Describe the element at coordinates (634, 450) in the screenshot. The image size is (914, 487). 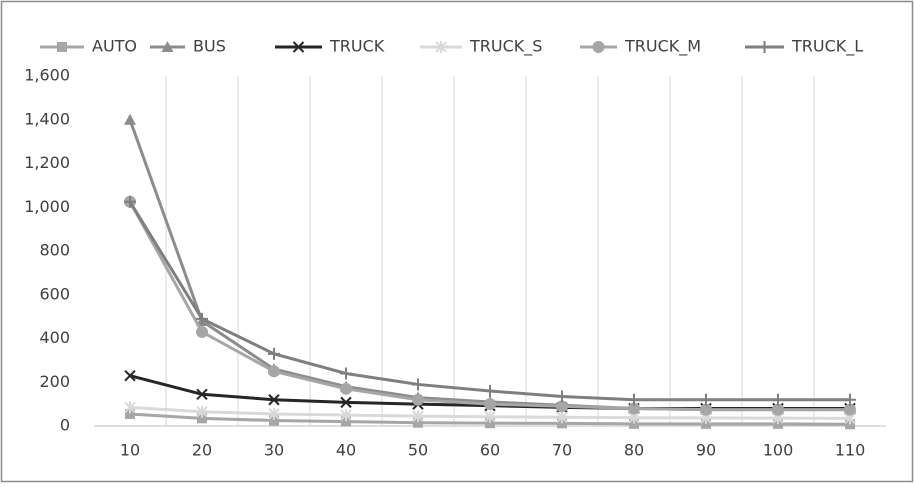
I see `x-tick-label: 80` at that location.